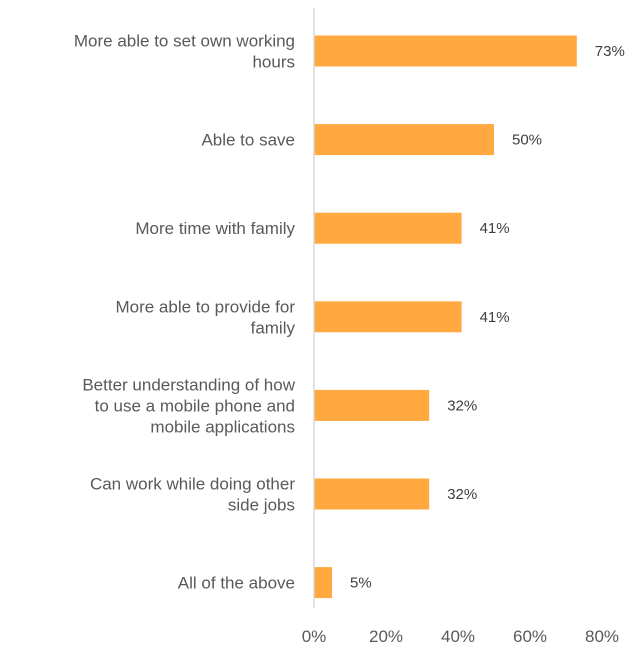 This screenshot has height=658, width=629. I want to click on data-label-2: 41%, so click(495, 228).